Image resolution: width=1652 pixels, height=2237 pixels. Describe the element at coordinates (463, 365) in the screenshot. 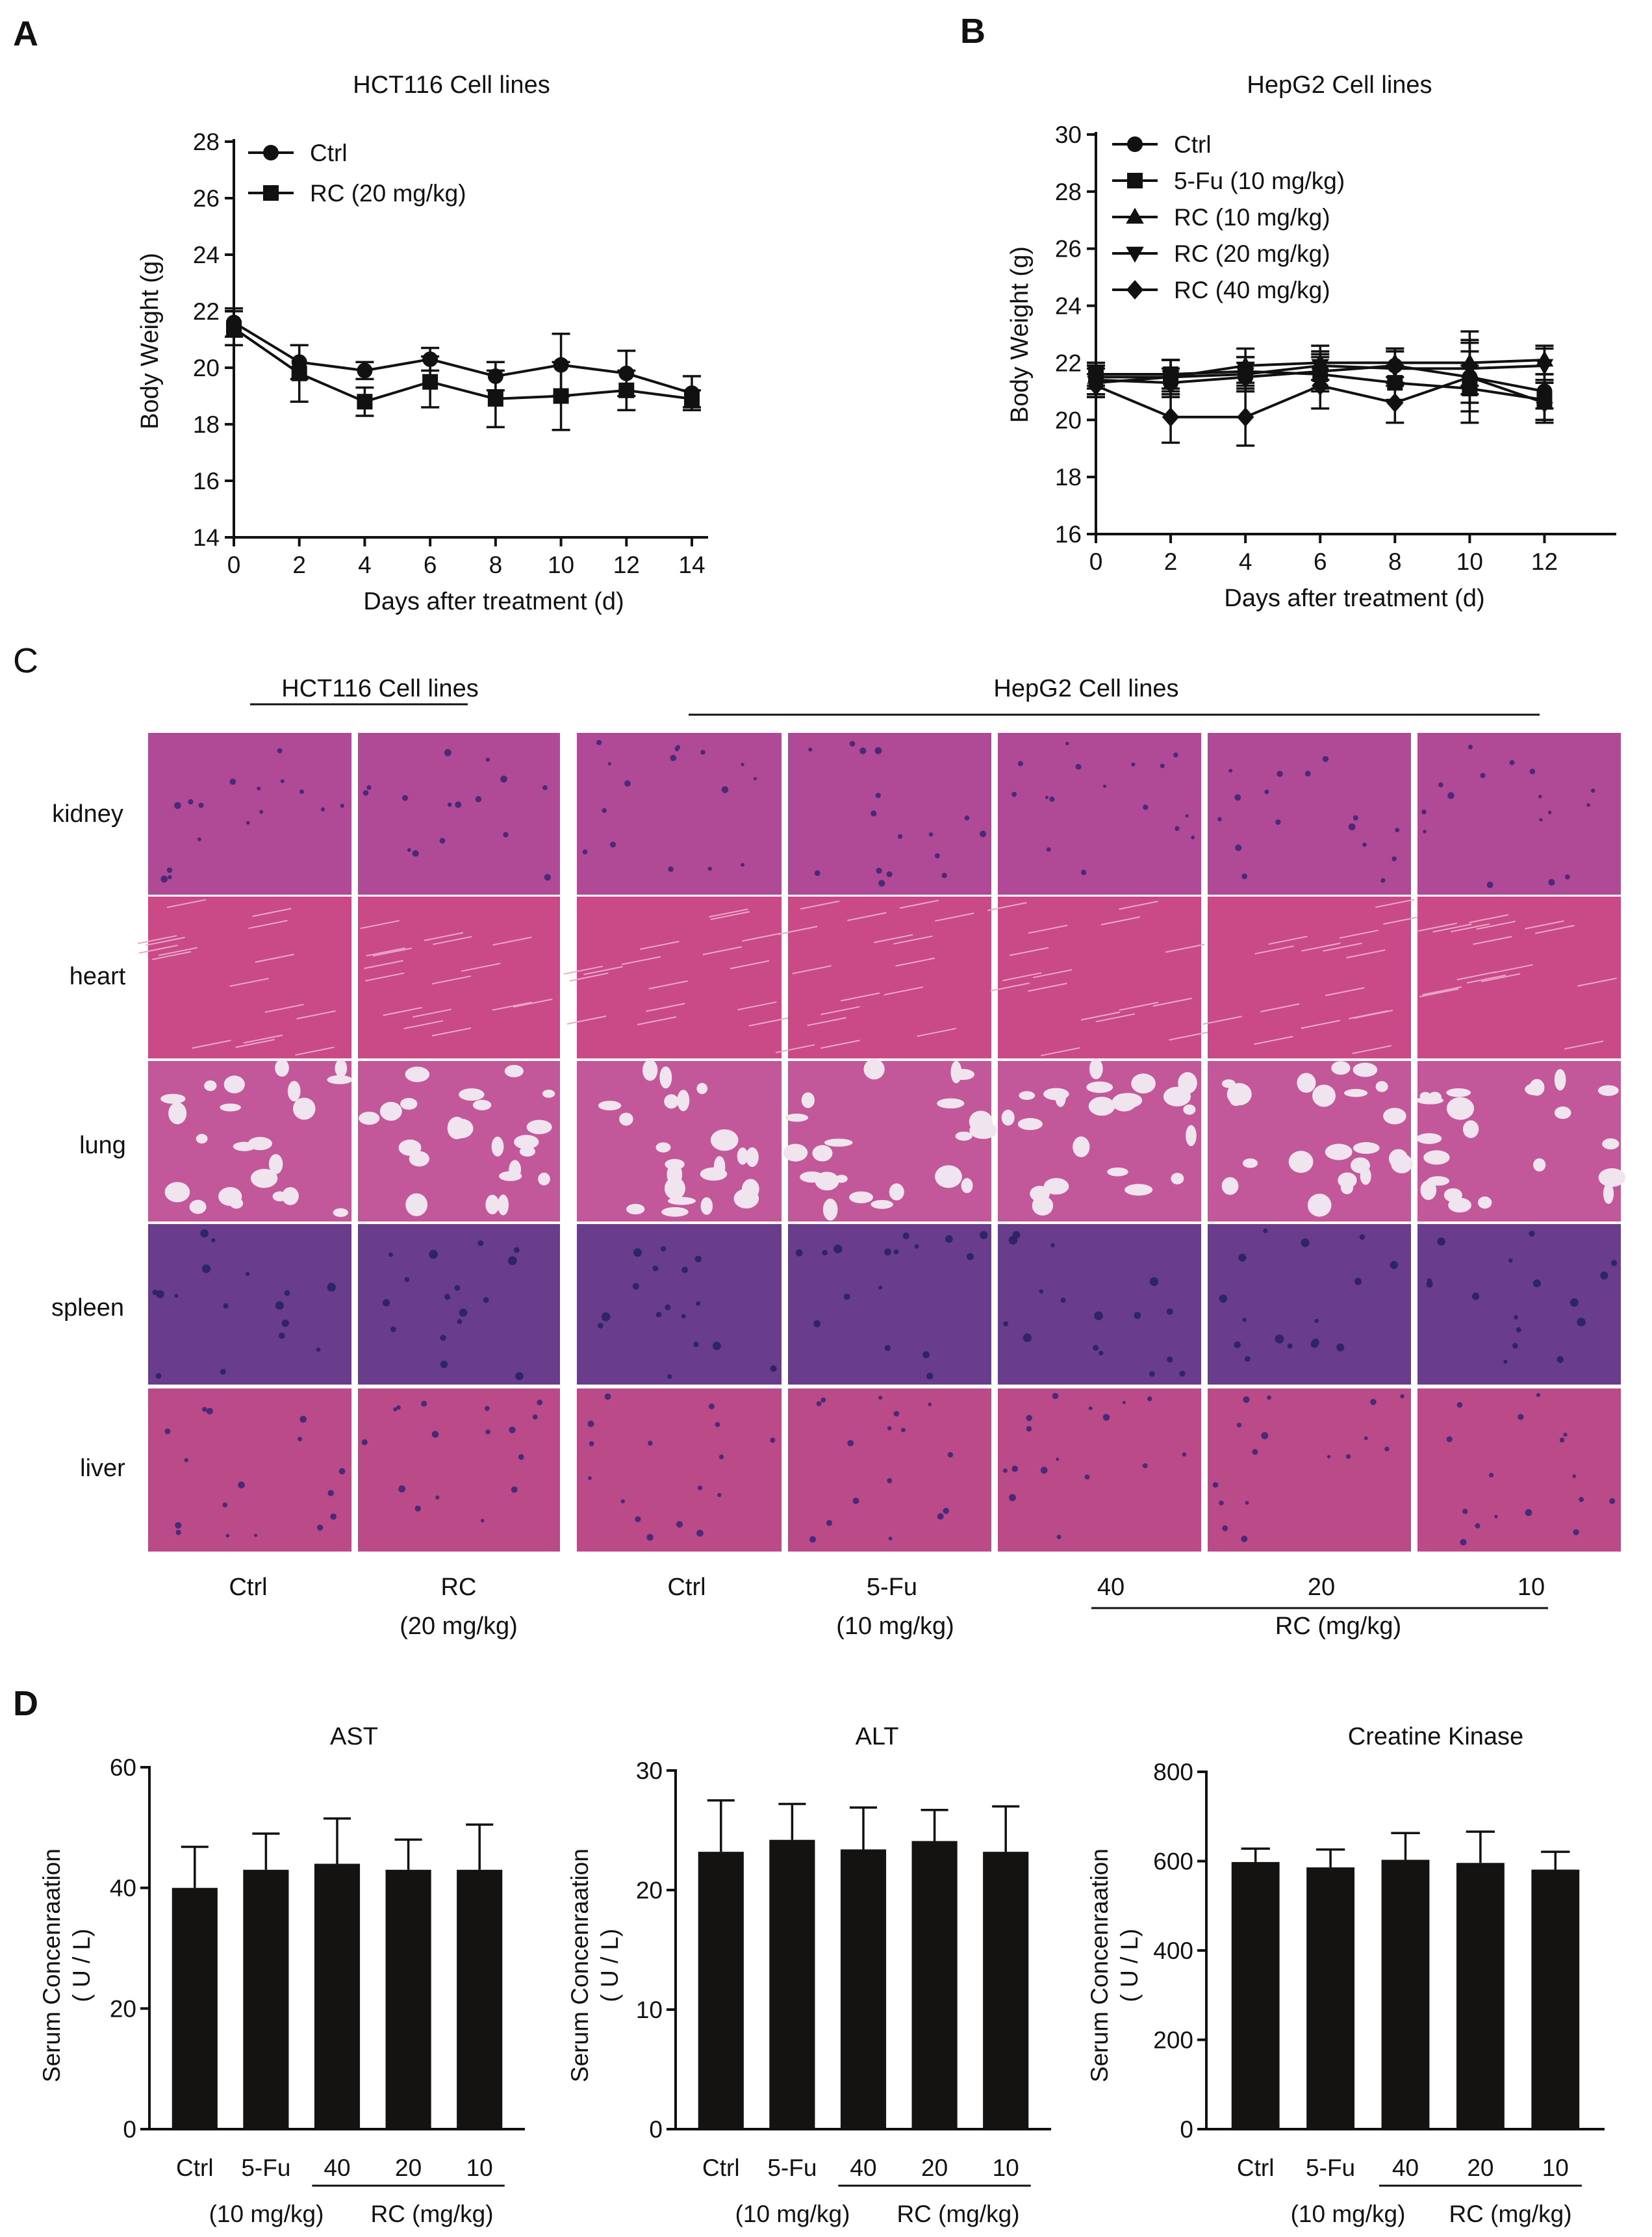

I see `series-line` at that location.